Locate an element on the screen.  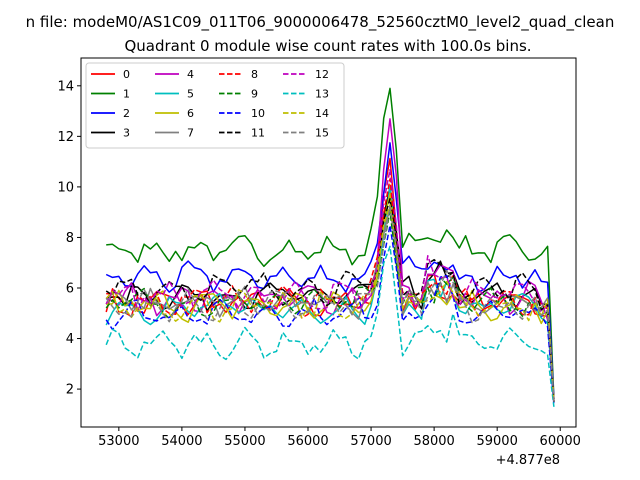
legend-label-15: 15 is located at coordinates (322, 133).